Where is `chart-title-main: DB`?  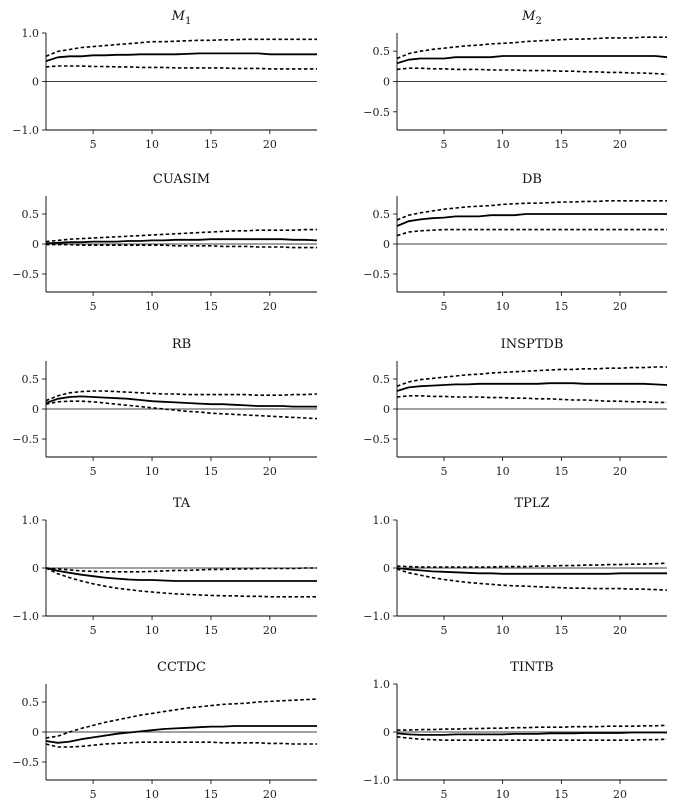
chart-title-main: DB is located at coordinates (532, 179).